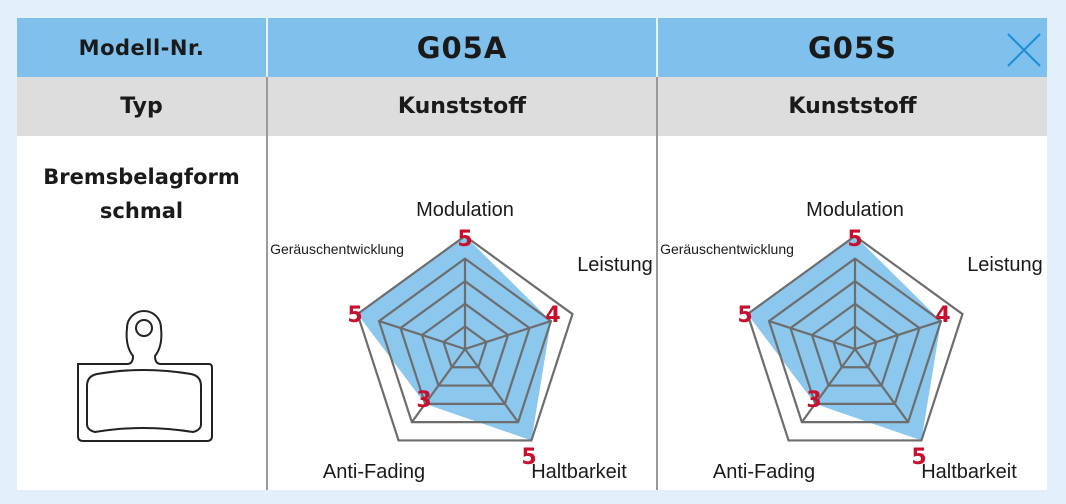 The width and height of the screenshot is (1066, 504). I want to click on model-g05s: G05S, so click(852, 47).